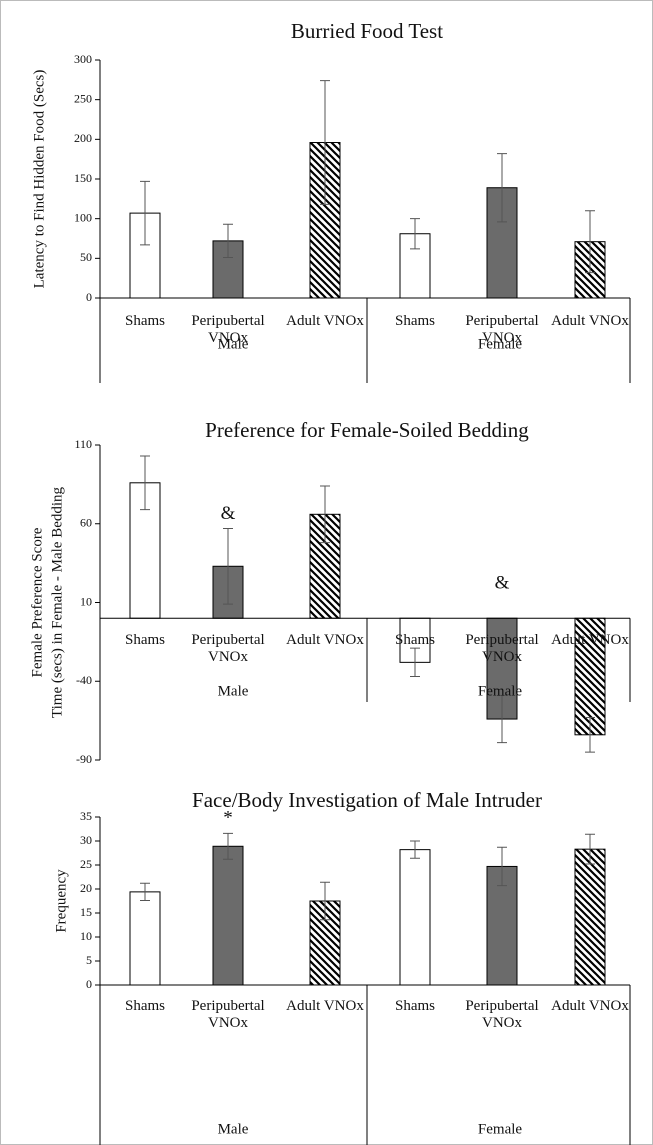 Image resolution: width=653 pixels, height=1145 pixels. Describe the element at coordinates (89, 960) in the screenshot. I see `y-tick-label: 5` at that location.